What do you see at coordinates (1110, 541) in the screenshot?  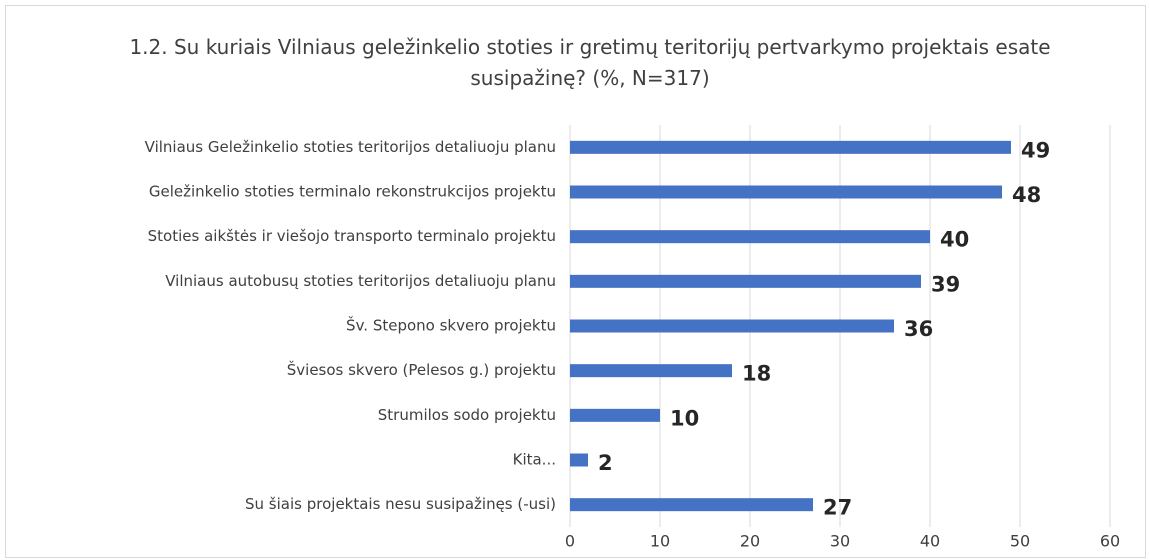 I see `x-tick-label: 60` at bounding box center [1110, 541].